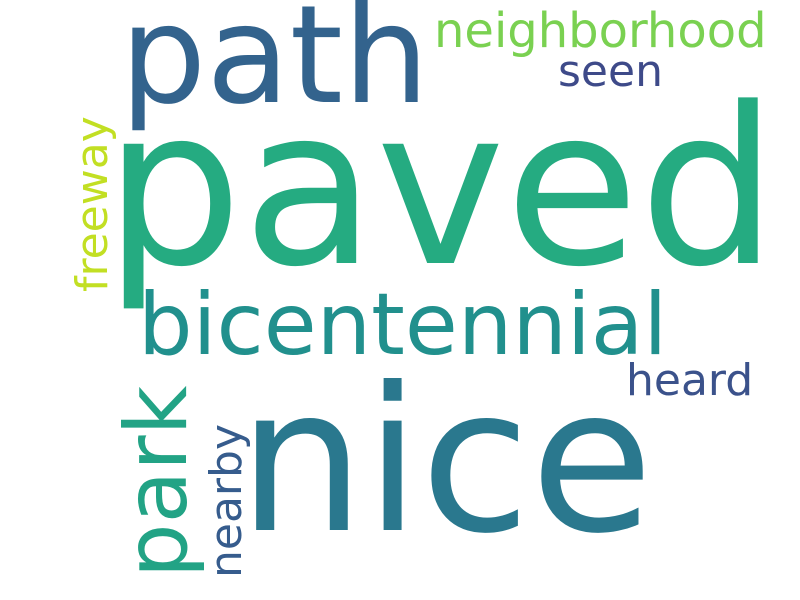 The width and height of the screenshot is (800, 600). Describe the element at coordinates (275, 67) in the screenshot. I see `word-path: path` at that location.